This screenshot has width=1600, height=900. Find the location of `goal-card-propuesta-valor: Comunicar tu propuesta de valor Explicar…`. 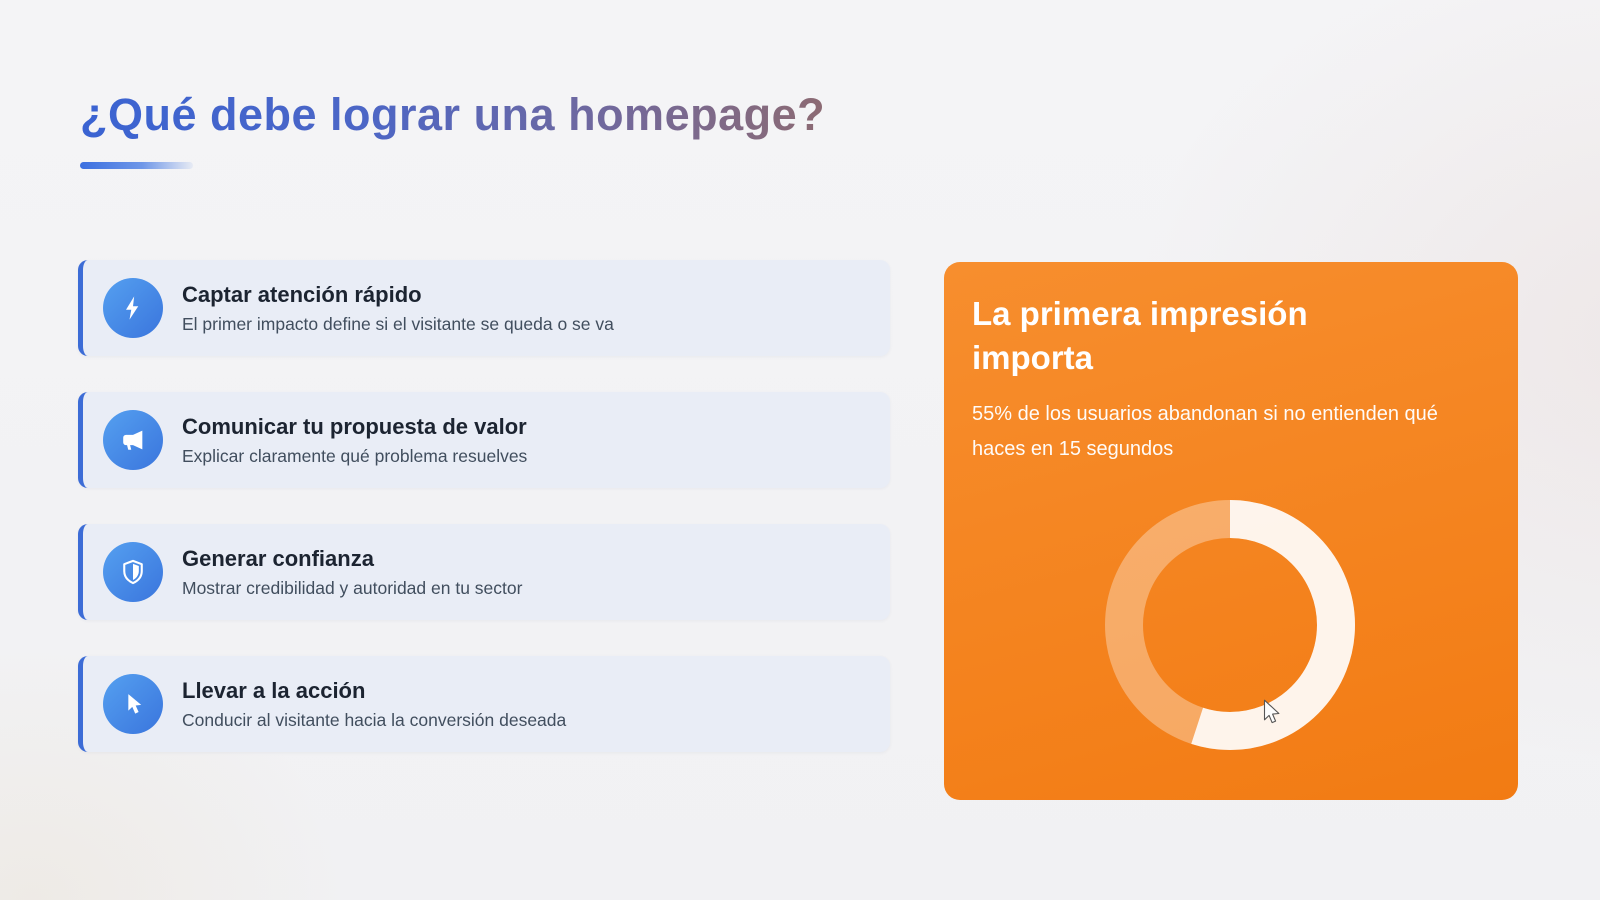

goal-card-propuesta-valor: Comunicar tu propuesta de valor Explicar… is located at coordinates (484, 440).